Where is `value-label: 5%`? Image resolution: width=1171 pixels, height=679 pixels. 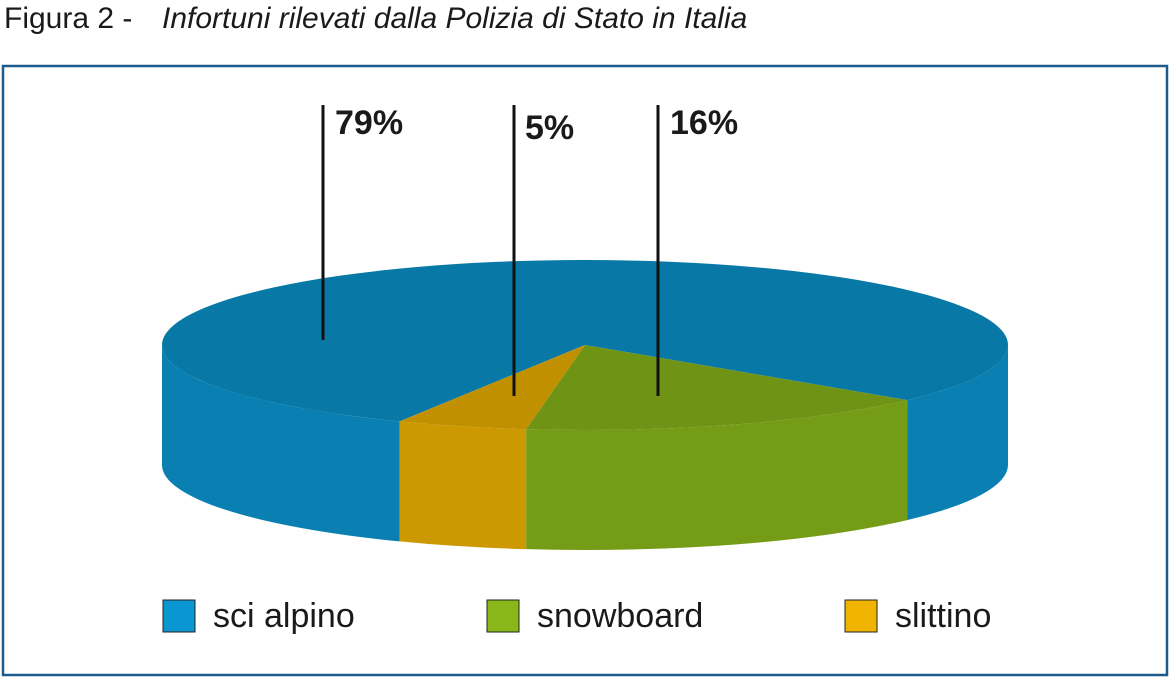 value-label: 5% is located at coordinates (549, 128).